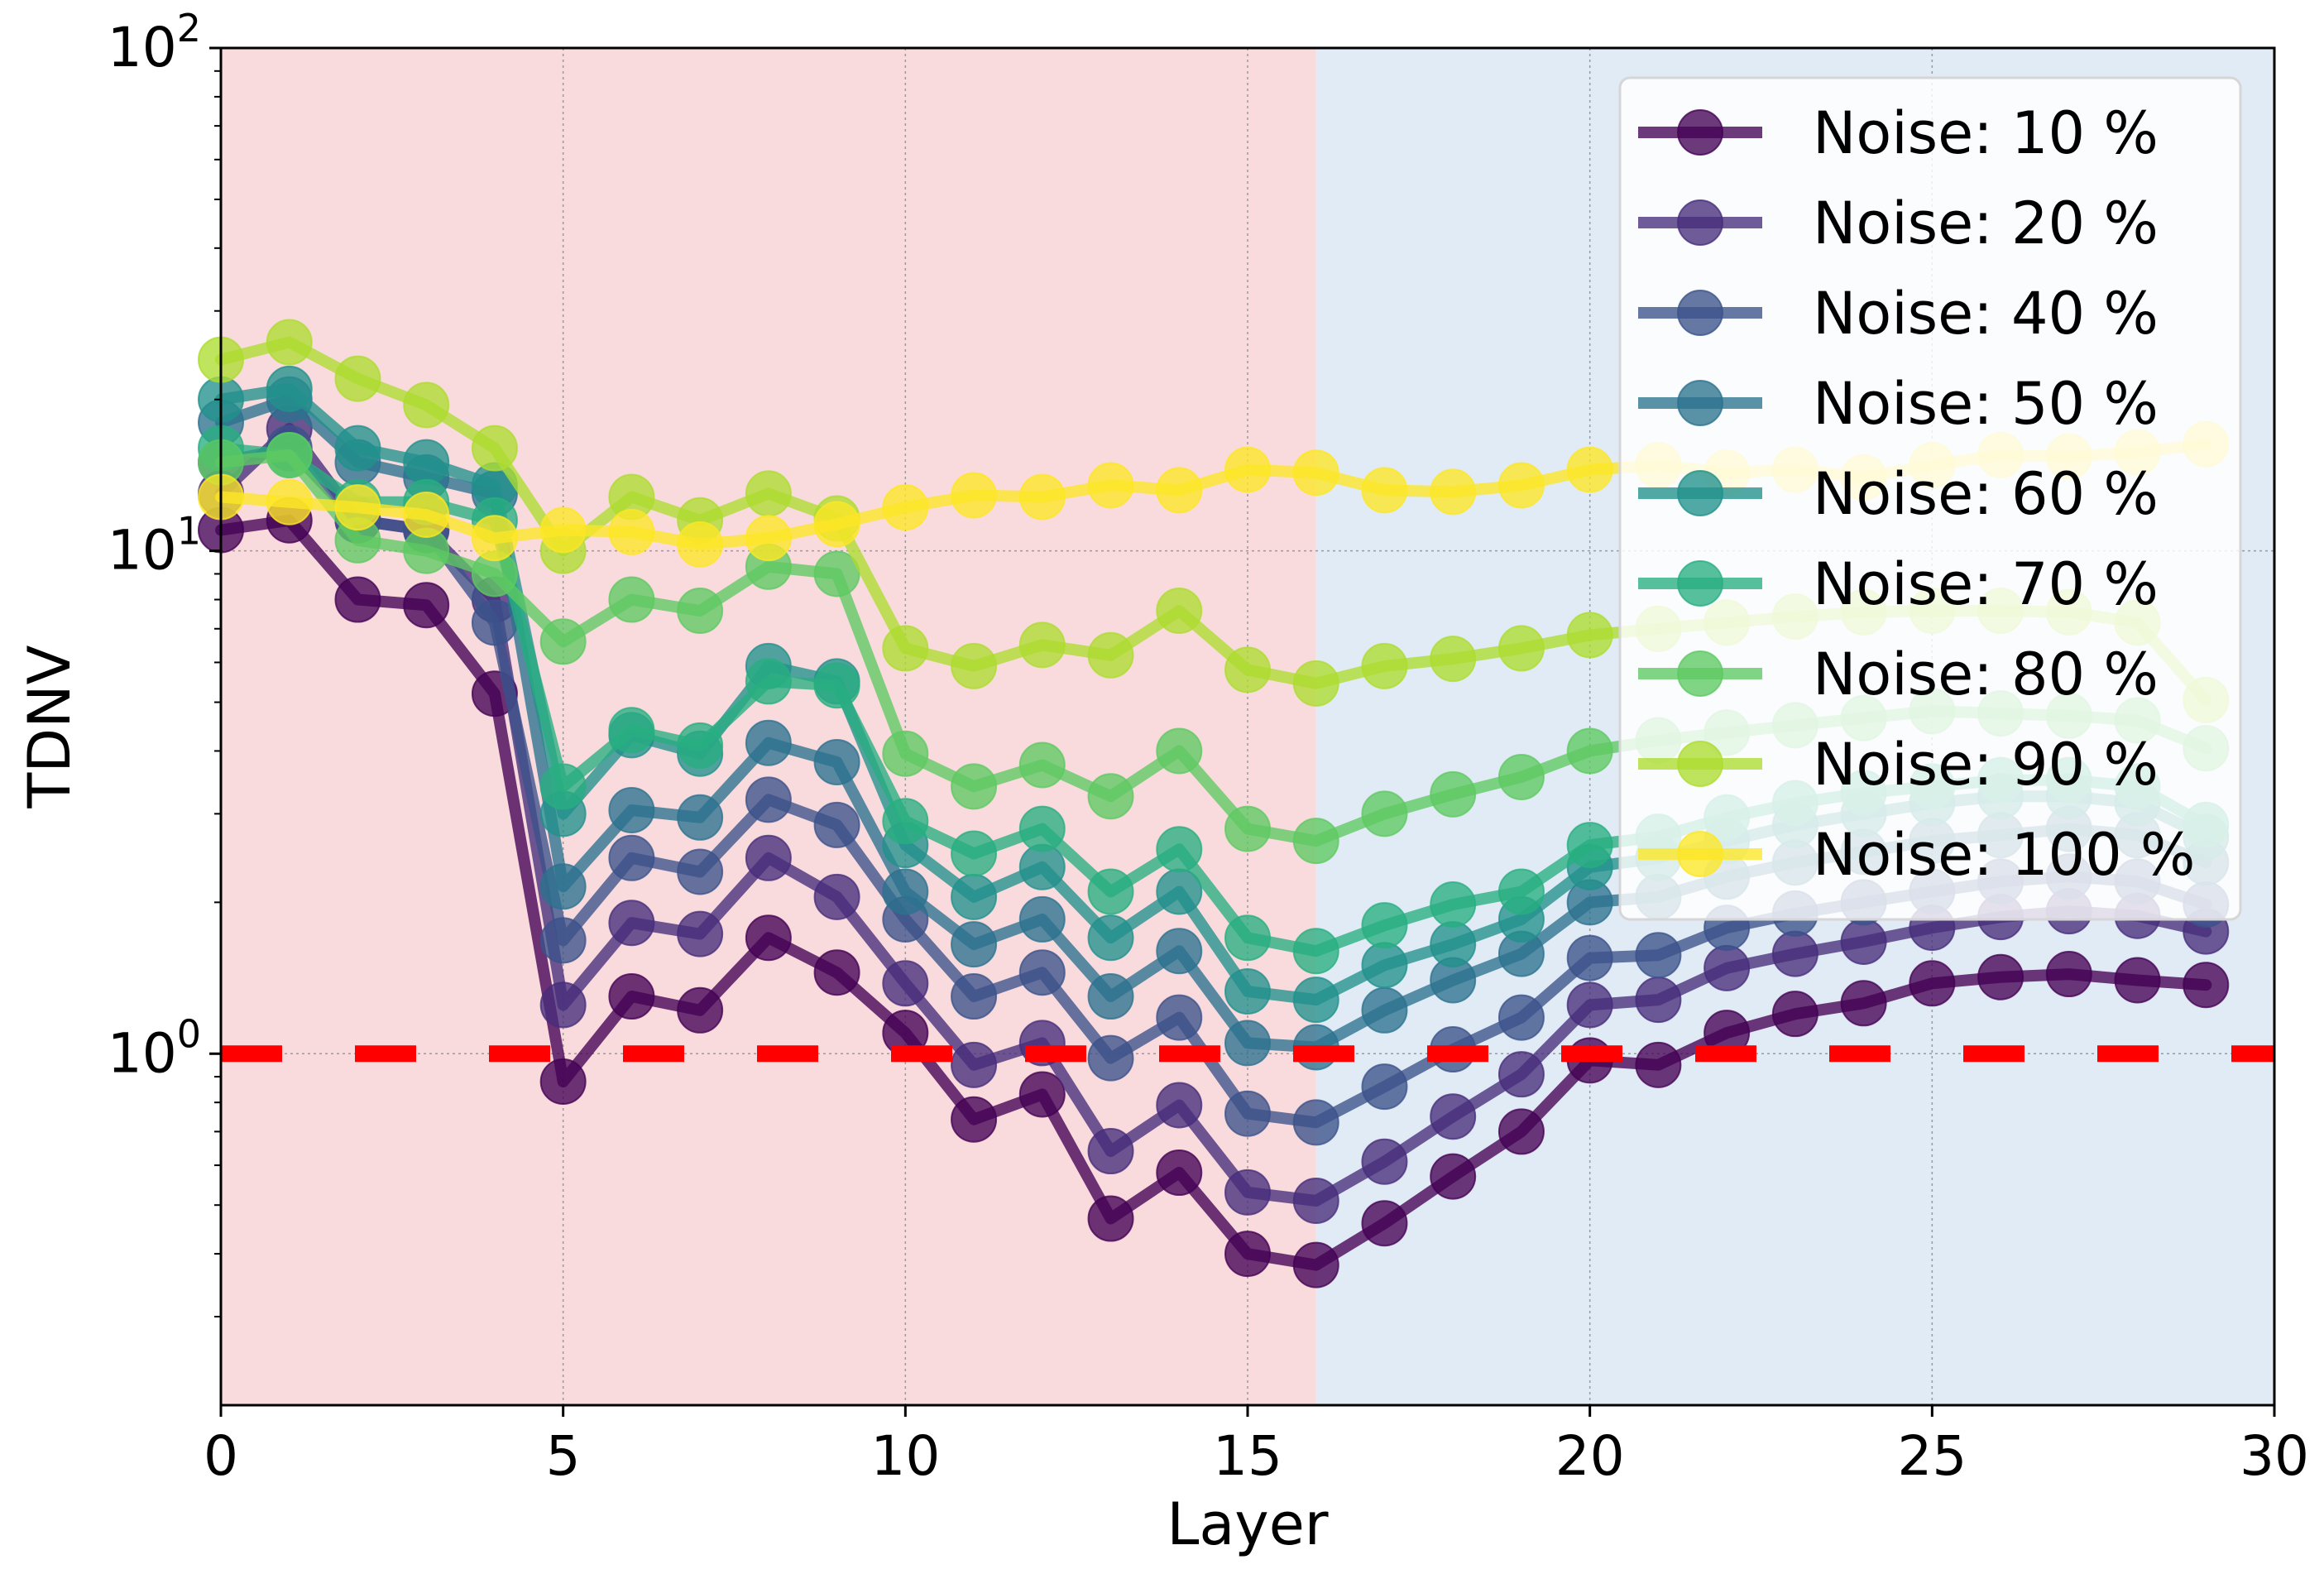 Image resolution: width=2324 pixels, height=1574 pixels. I want to click on x-tick-label: 25, so click(1932, 1456).